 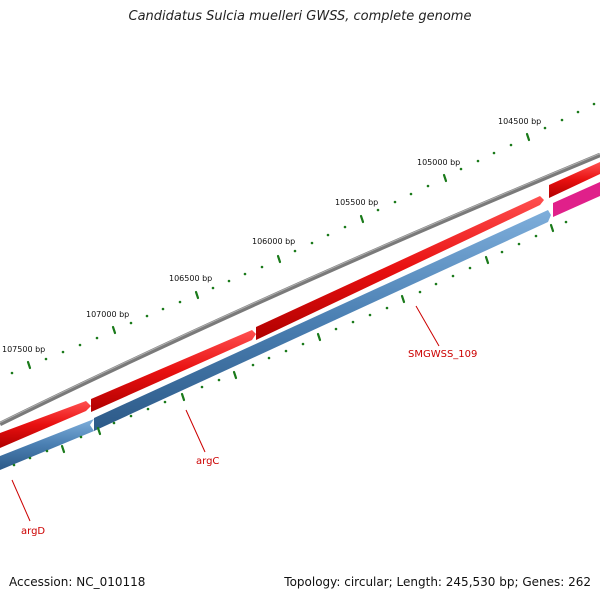 What do you see at coordinates (190, 278) in the screenshot?
I see `scale-label: 106500 bp` at bounding box center [190, 278].